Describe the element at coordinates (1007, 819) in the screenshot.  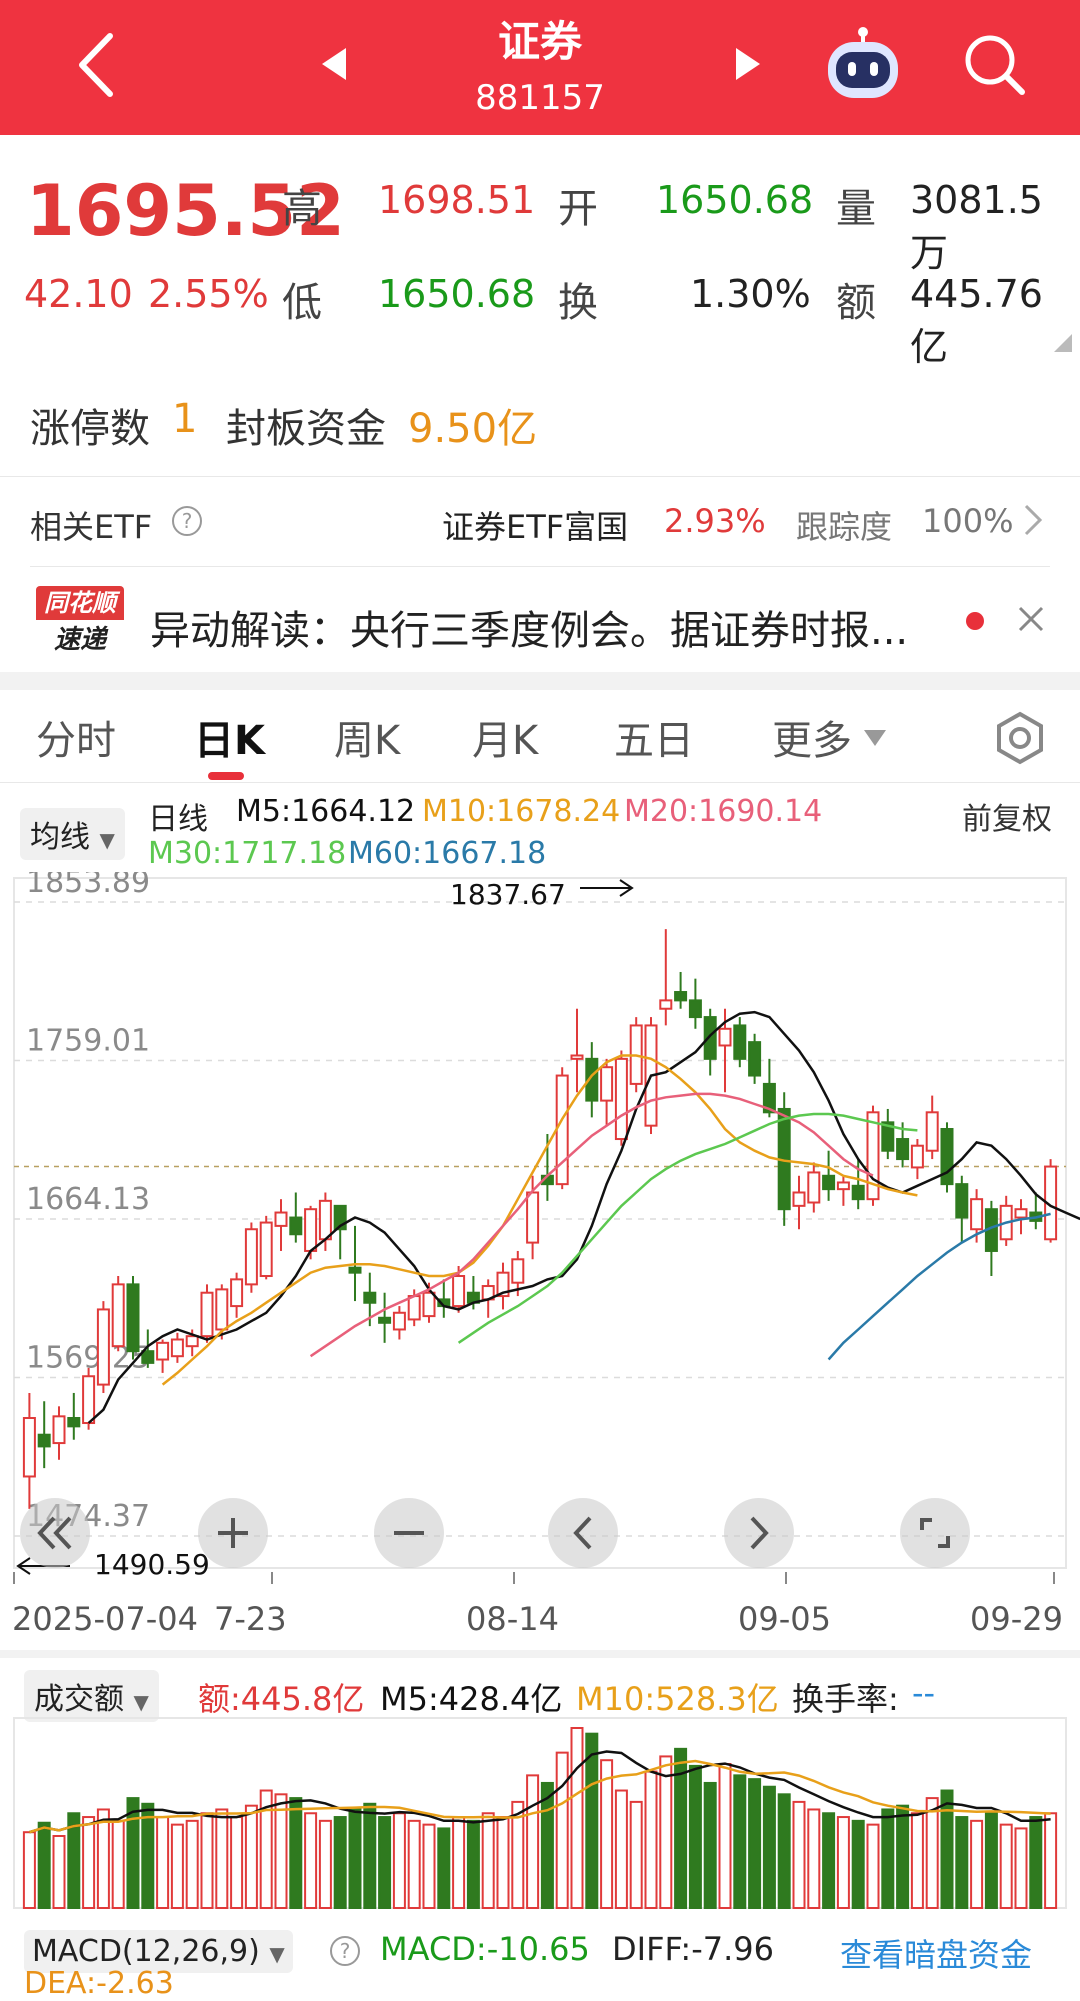
I see `price-adjust: 前复权` at that location.